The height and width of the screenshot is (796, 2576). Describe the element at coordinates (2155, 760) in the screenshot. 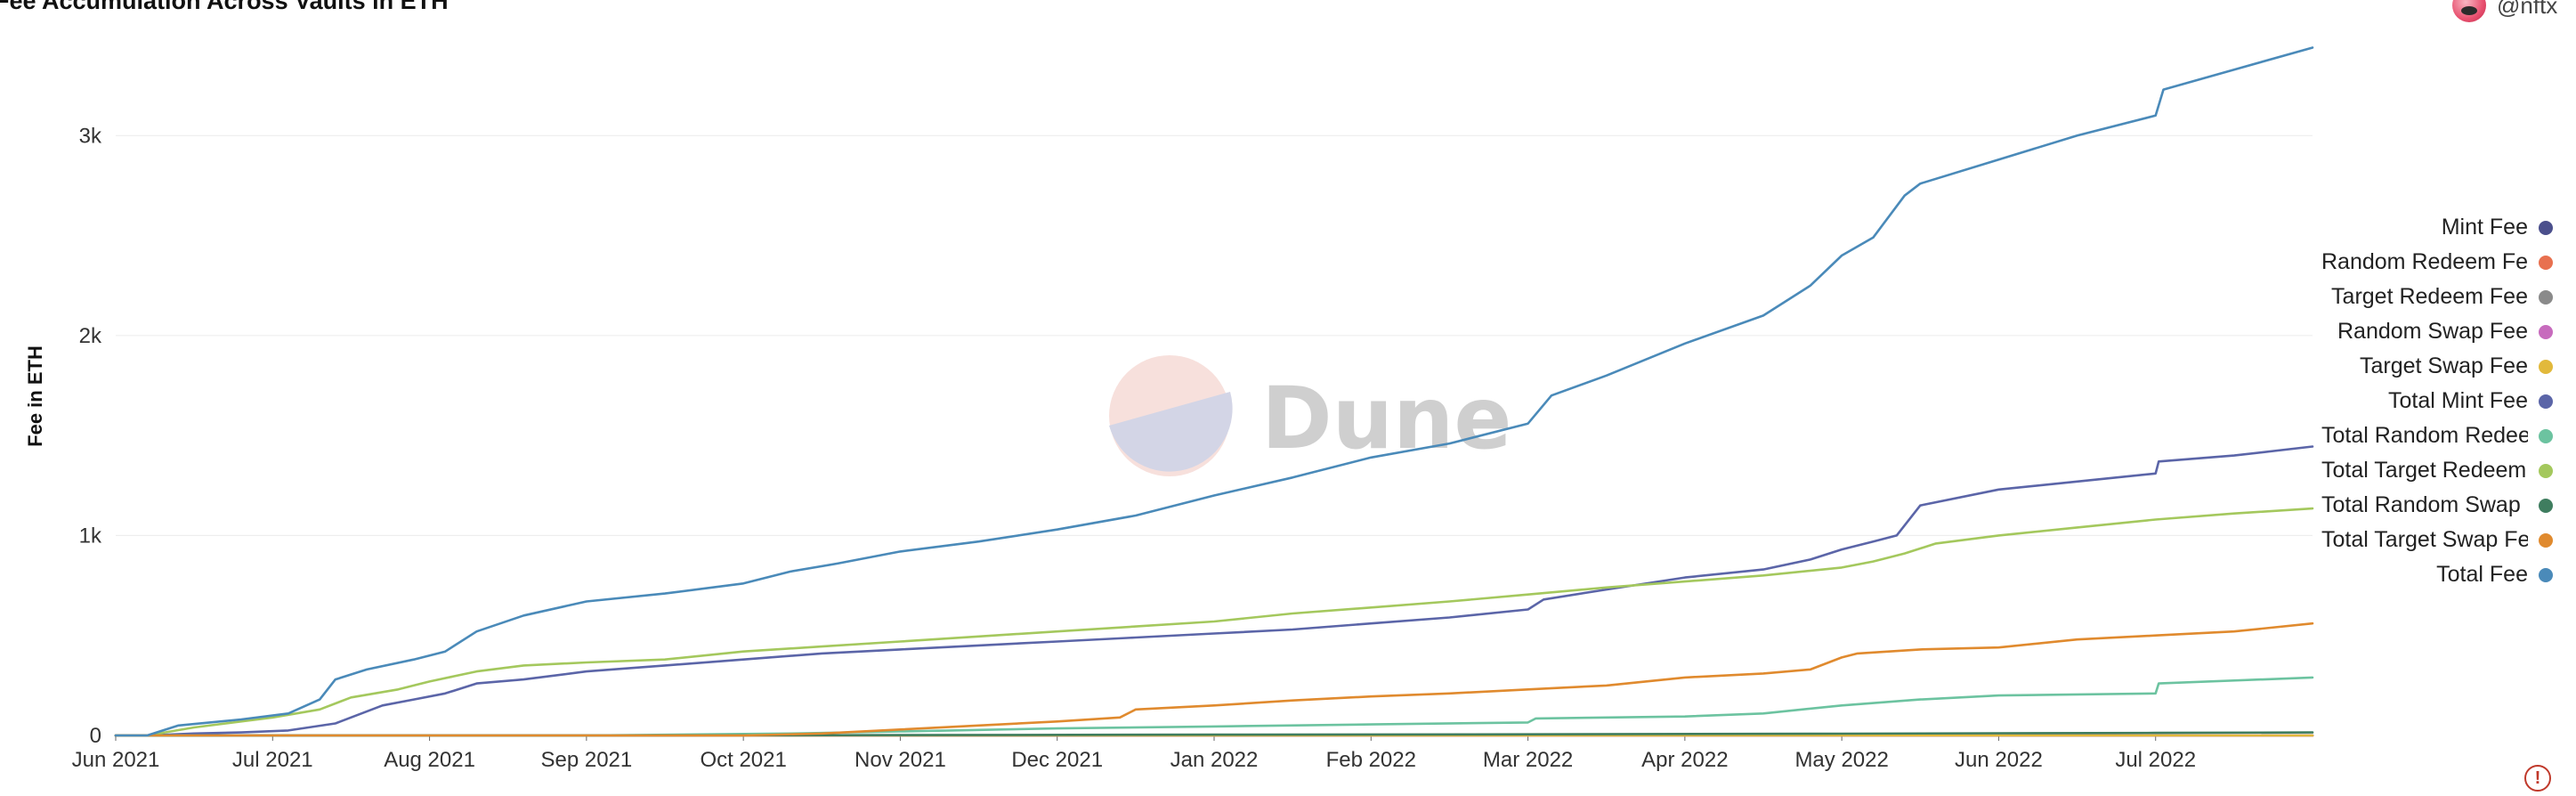

I see `x-tick-label: Jul 2022` at that location.